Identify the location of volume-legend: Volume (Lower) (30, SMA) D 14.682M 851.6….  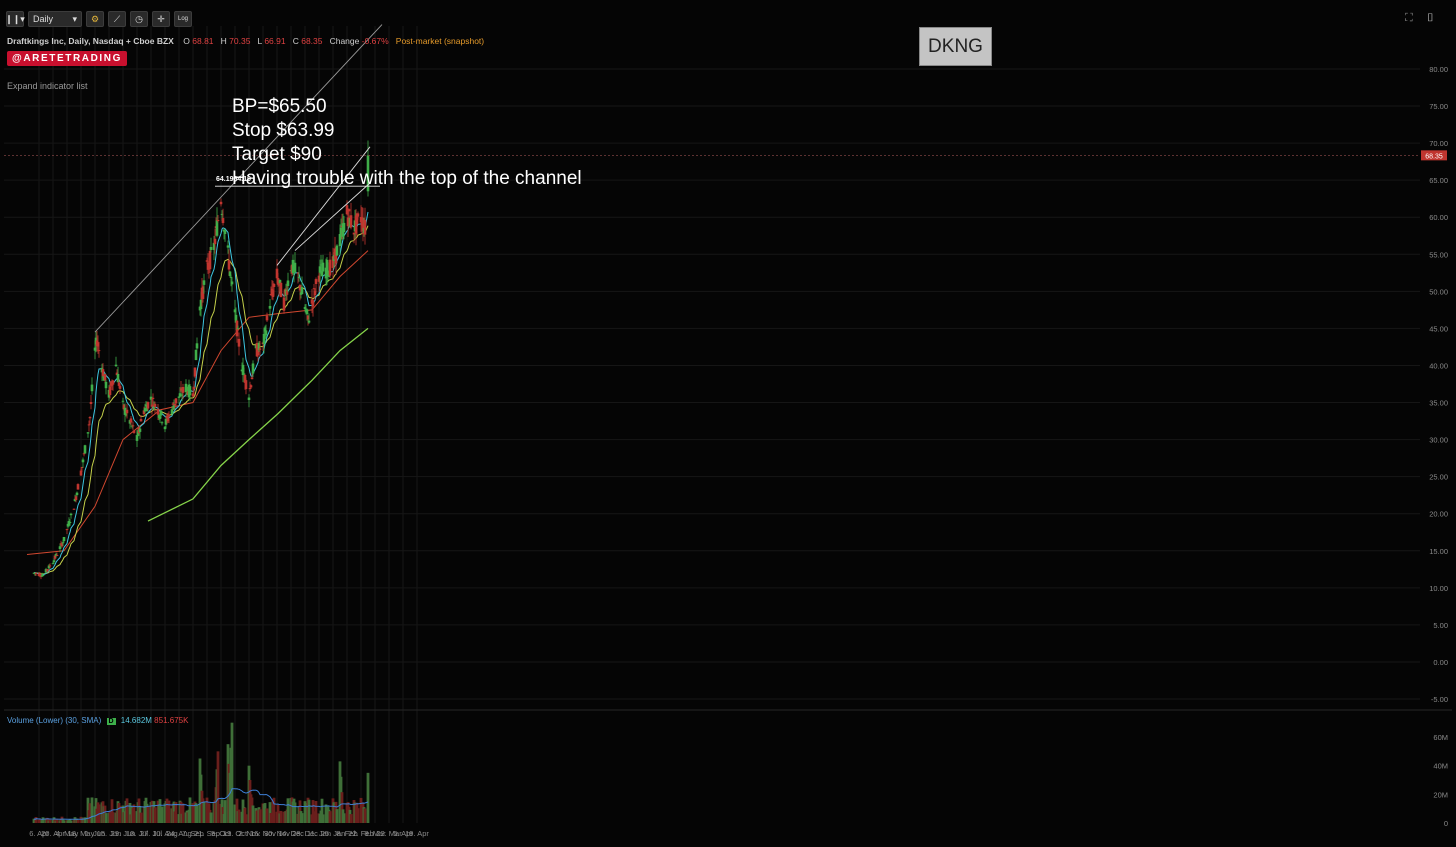
(98, 720).